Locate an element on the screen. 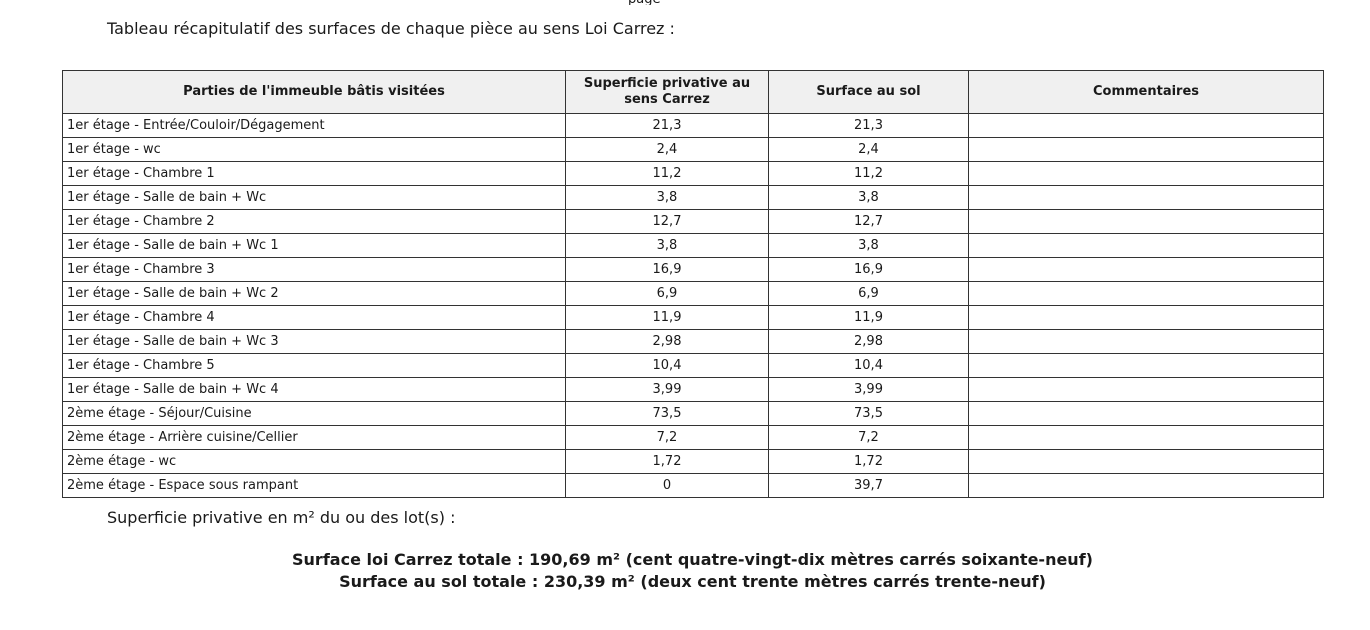 Image resolution: width=1370 pixels, height=630 pixels. cell-partie: 1er étage - Chambre 3 is located at coordinates (314, 269).